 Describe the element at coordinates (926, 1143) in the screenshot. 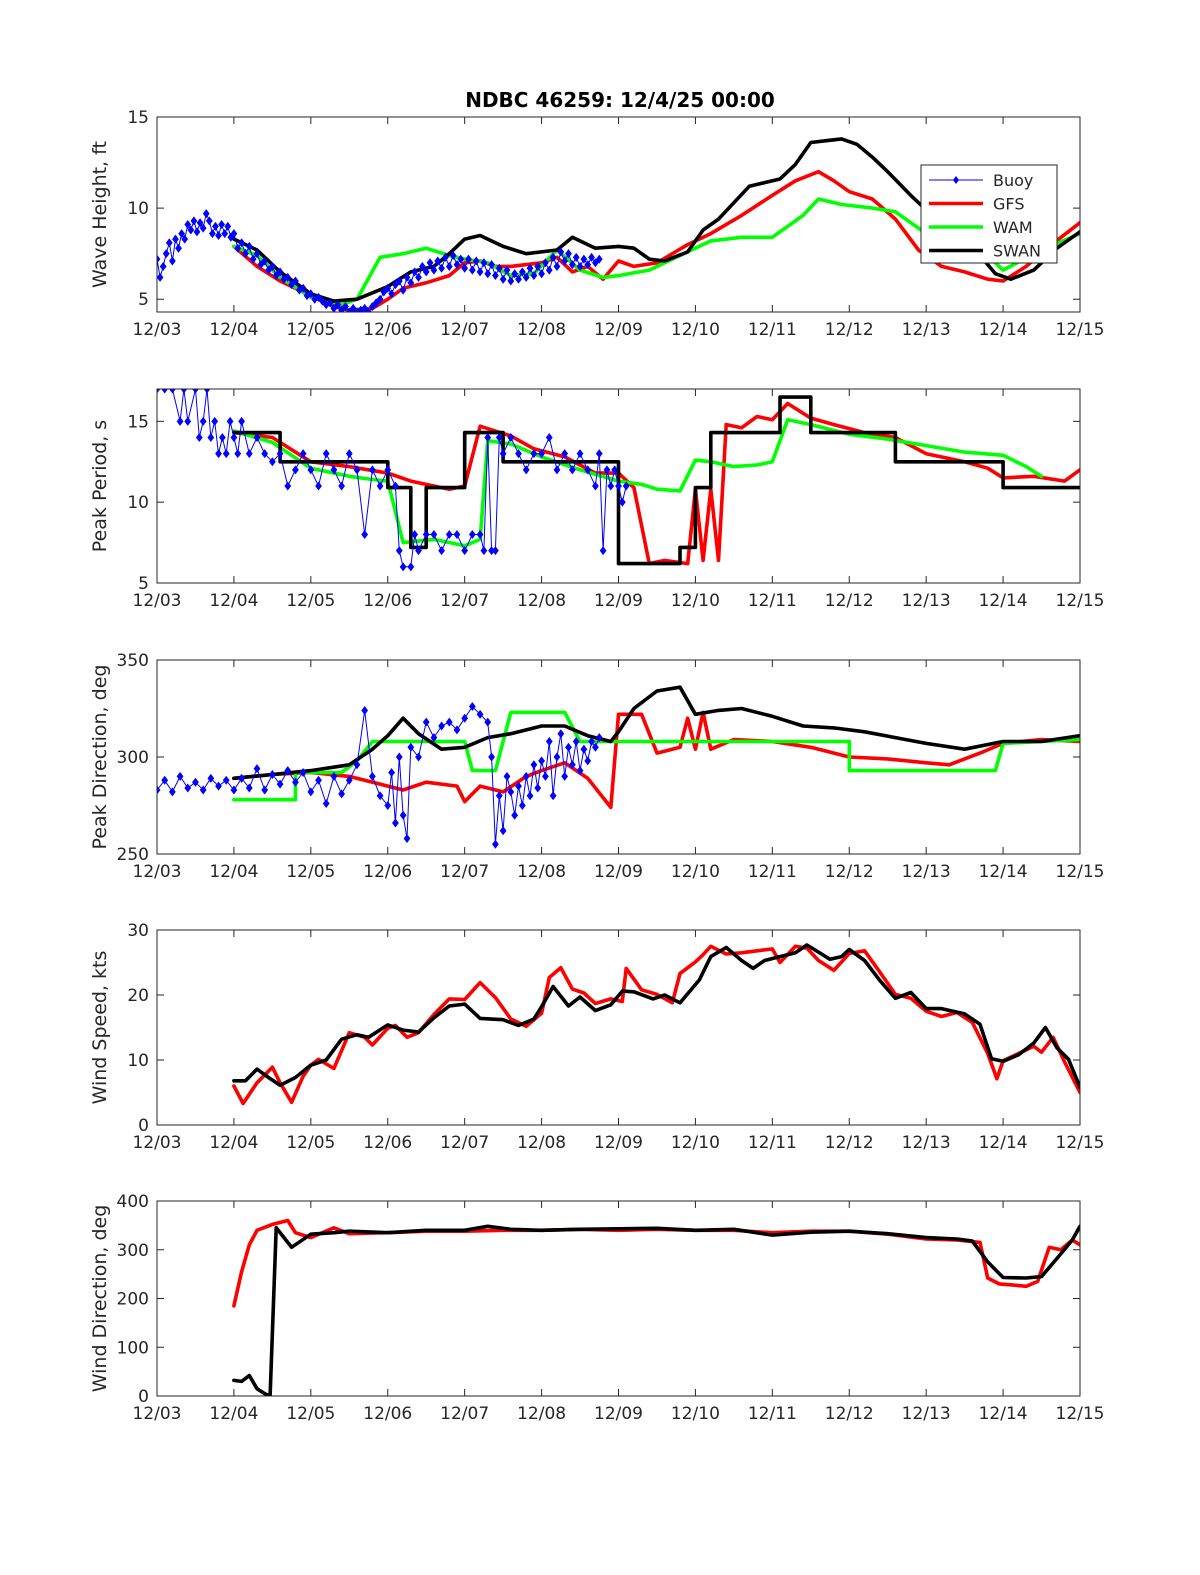

I see `x-tick-label: 12/13` at that location.